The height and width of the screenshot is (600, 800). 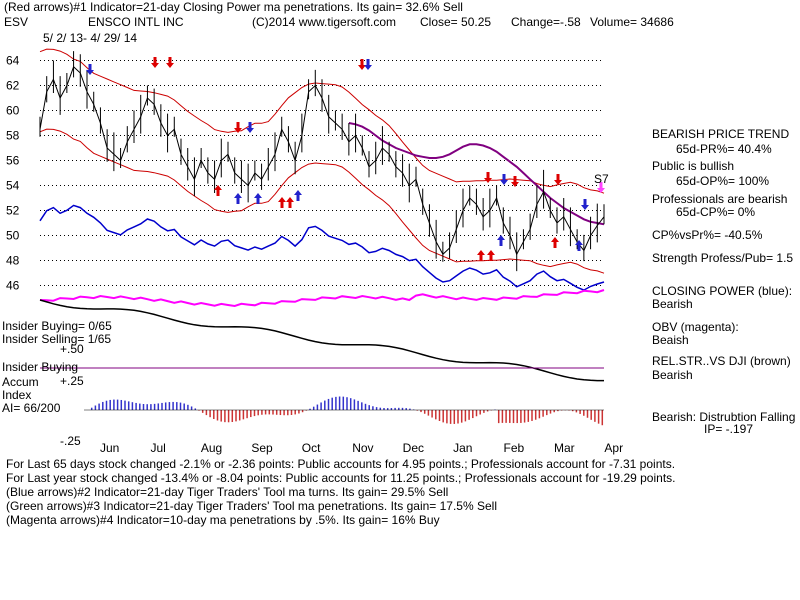 What do you see at coordinates (70, 441) in the screenshot?
I see `accum-tick-neg25: -.25` at bounding box center [70, 441].